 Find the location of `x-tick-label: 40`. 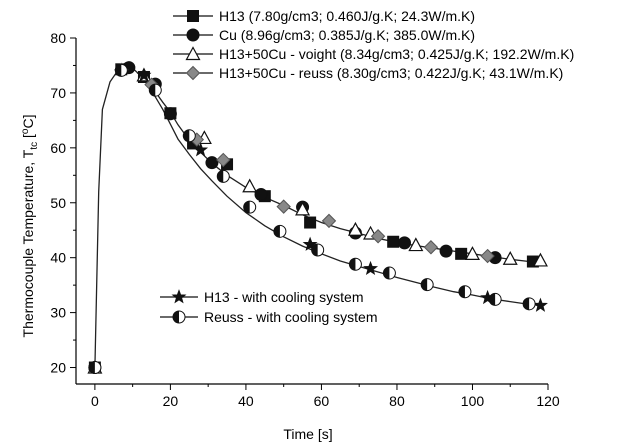

x-tick-label: 40 is located at coordinates (246, 401).